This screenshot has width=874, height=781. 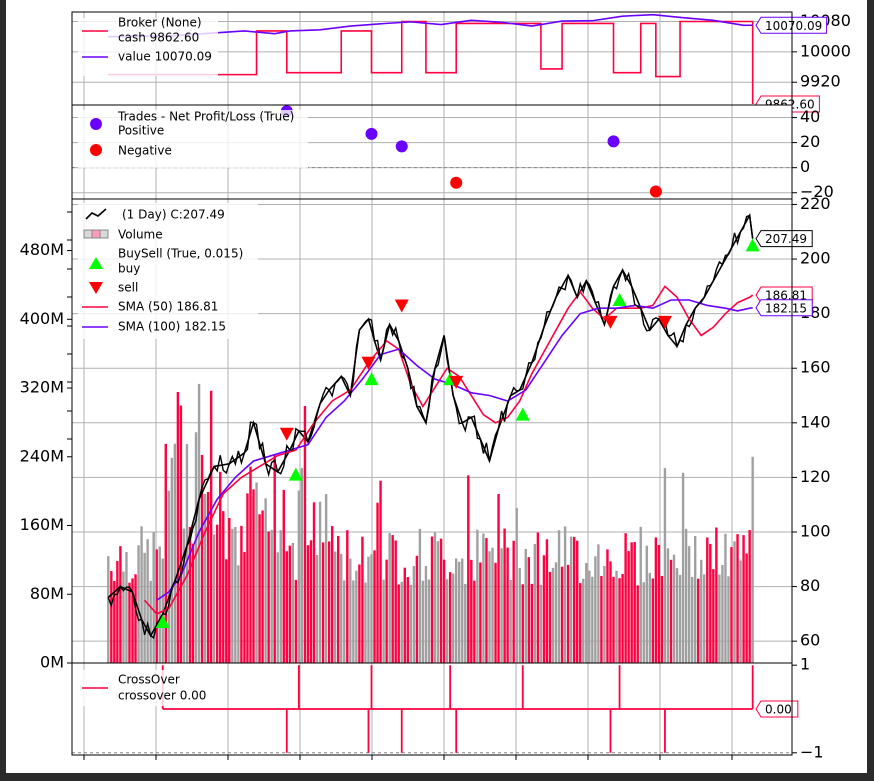 What do you see at coordinates (162, 696) in the screenshot?
I see `crossover-legend-value: crossover 0.00` at bounding box center [162, 696].